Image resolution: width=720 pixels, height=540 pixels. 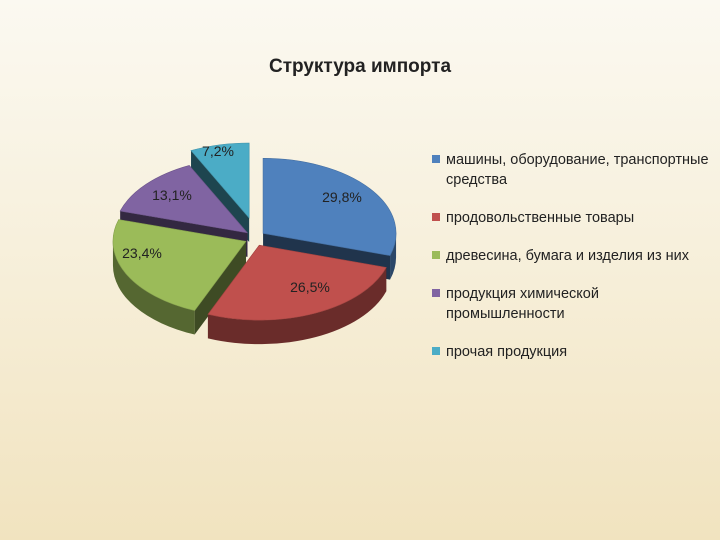 What do you see at coordinates (436, 255) in the screenshot?
I see `legend-swatch-wood` at bounding box center [436, 255].